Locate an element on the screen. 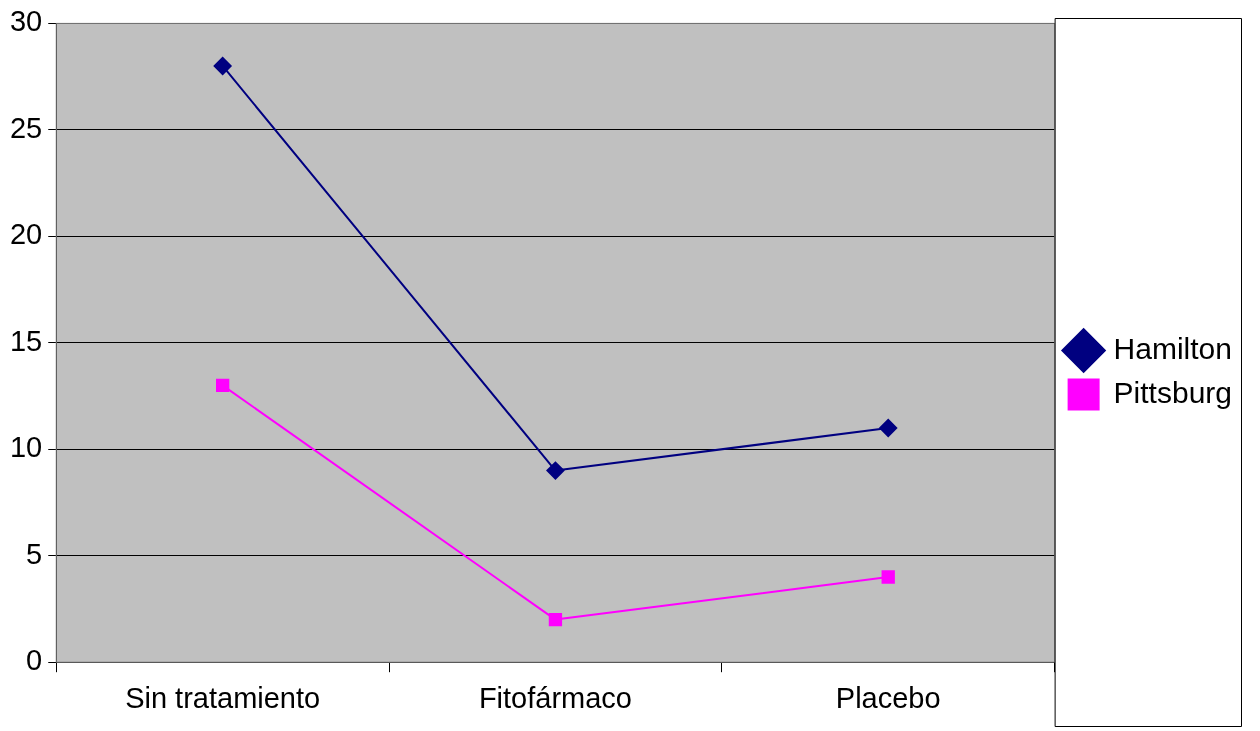  legend-label: Pittsburg is located at coordinates (1172, 392).